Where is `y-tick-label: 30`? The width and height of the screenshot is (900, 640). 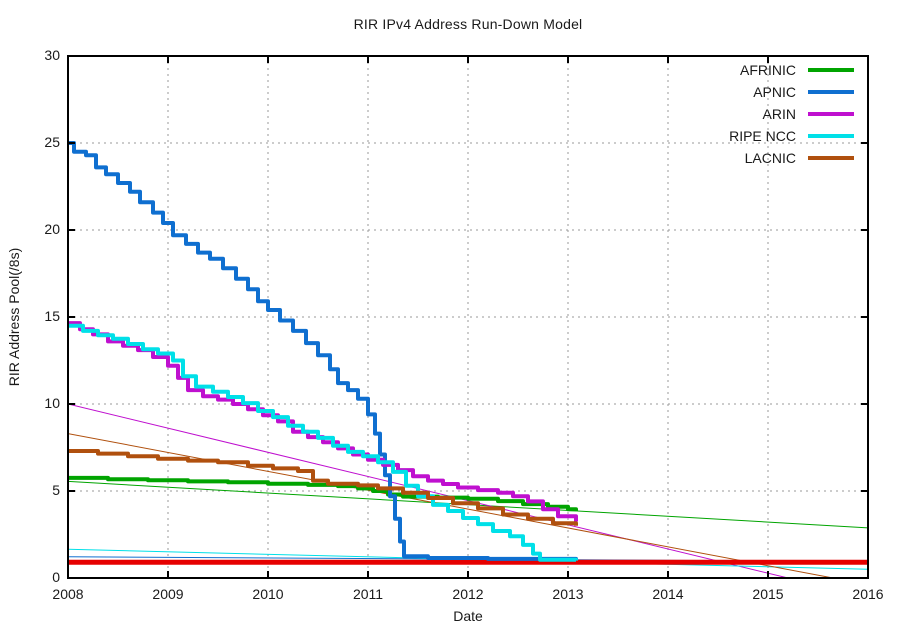
y-tick-label: 30 is located at coordinates (52, 55).